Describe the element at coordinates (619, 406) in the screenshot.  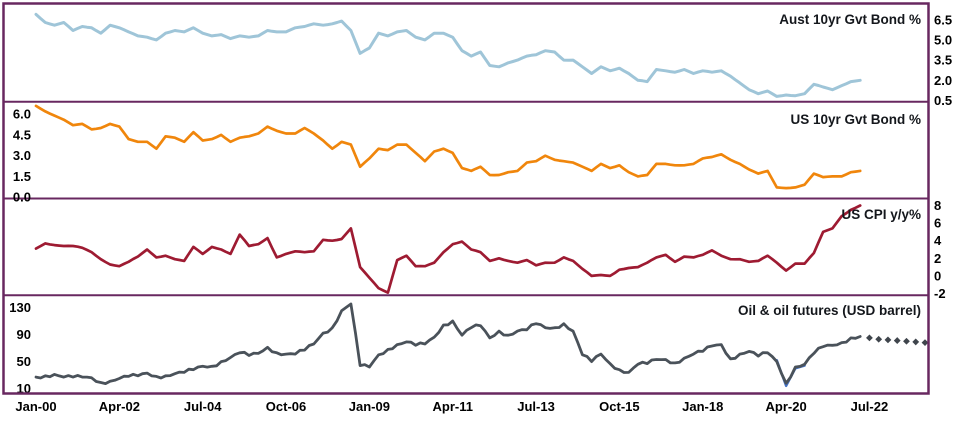
I see `x-axis-tick-label: Oct-15` at that location.